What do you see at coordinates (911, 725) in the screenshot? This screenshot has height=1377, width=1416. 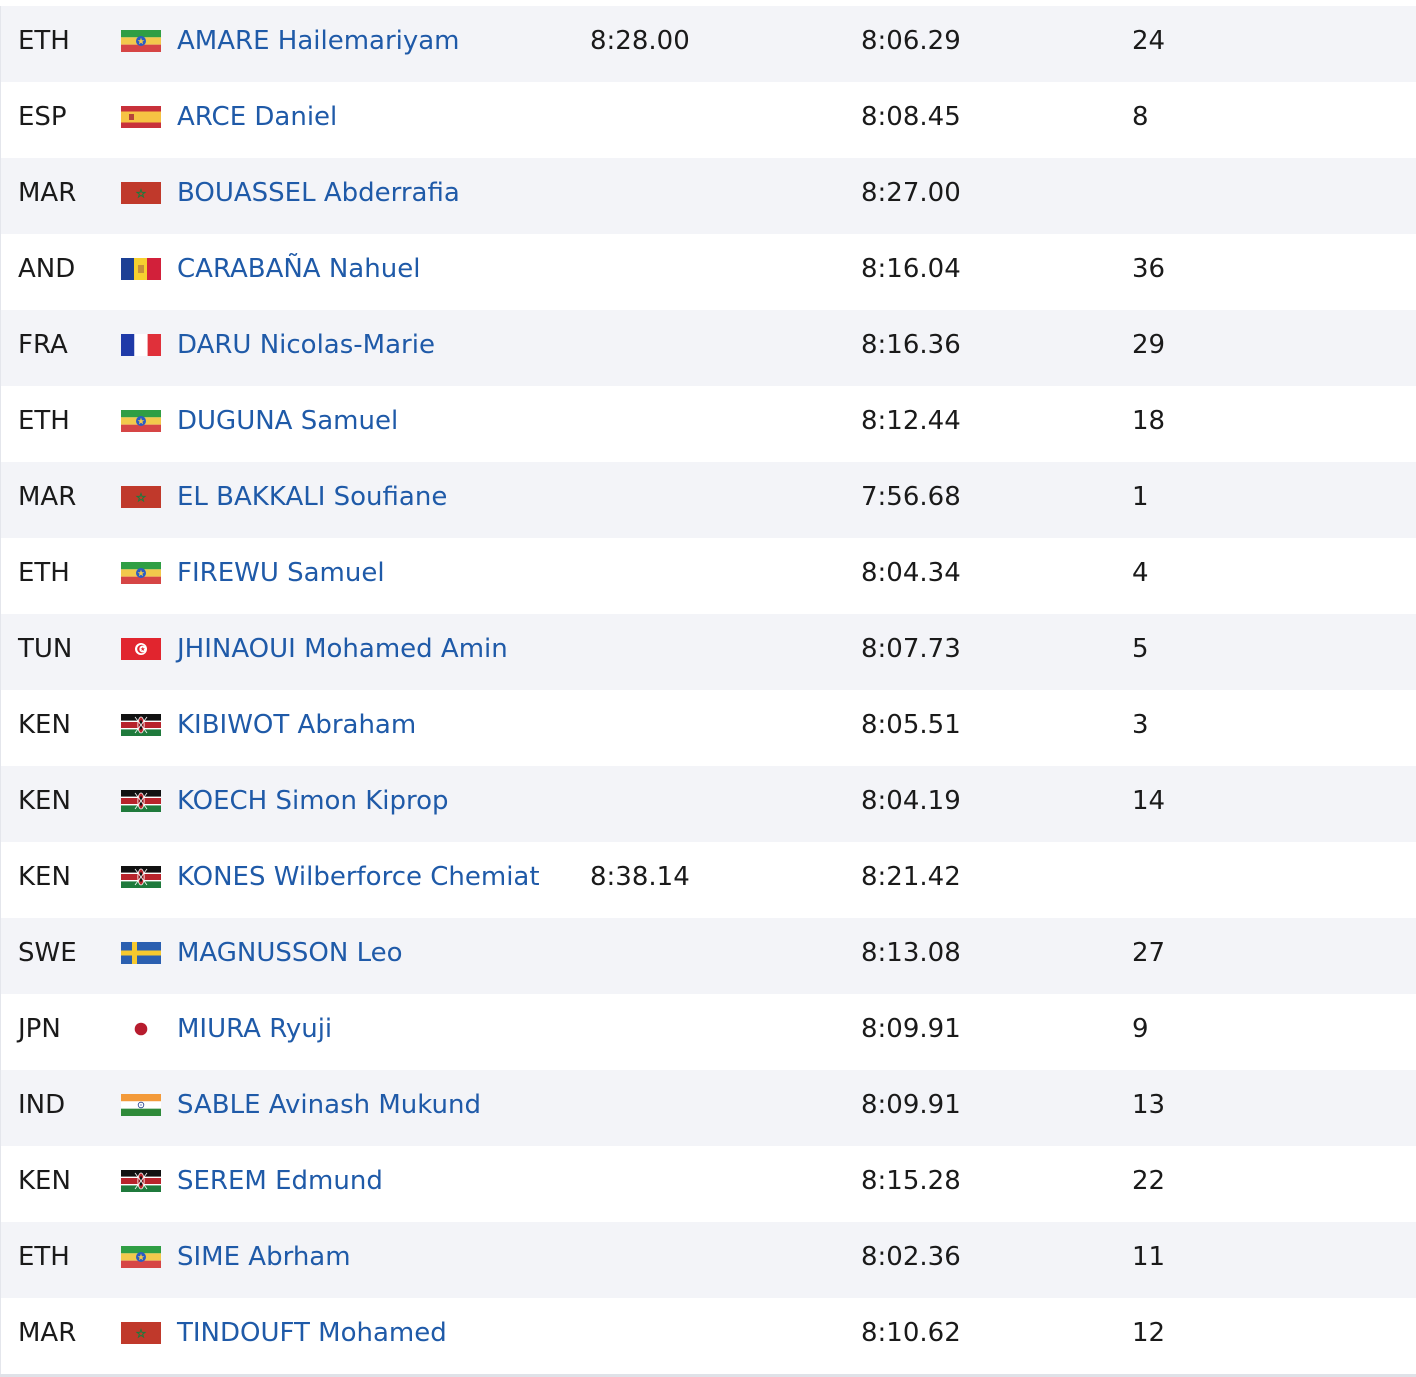 I see `personal-best: 8:05.51` at bounding box center [911, 725].